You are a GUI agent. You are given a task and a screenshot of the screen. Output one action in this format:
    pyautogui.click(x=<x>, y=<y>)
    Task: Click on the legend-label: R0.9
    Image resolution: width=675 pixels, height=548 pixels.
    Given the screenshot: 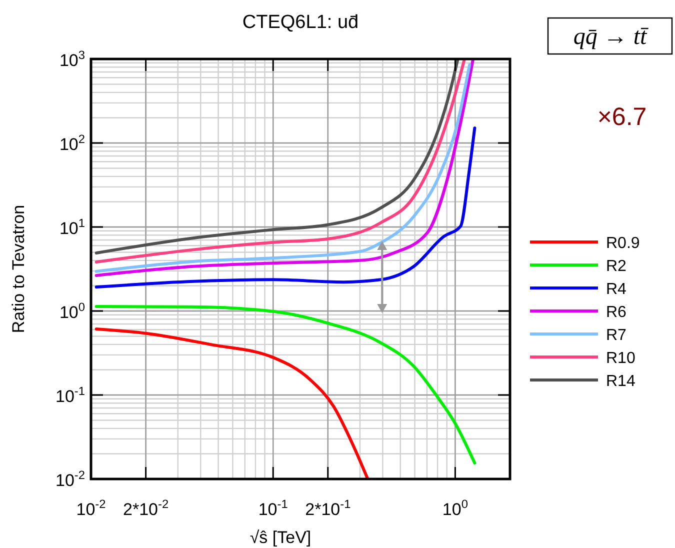 What is the action you would take?
    pyautogui.click(x=623, y=243)
    